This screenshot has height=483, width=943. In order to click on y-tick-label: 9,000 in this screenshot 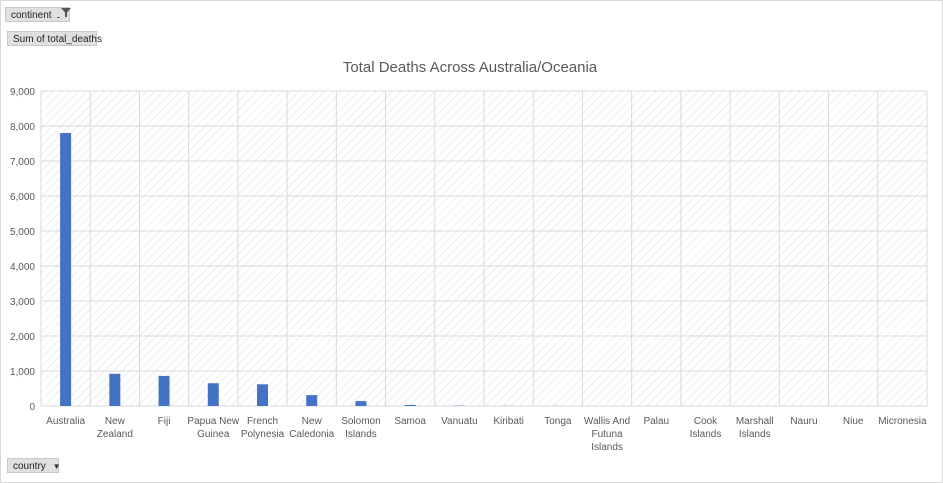, I will do `click(22, 92)`.